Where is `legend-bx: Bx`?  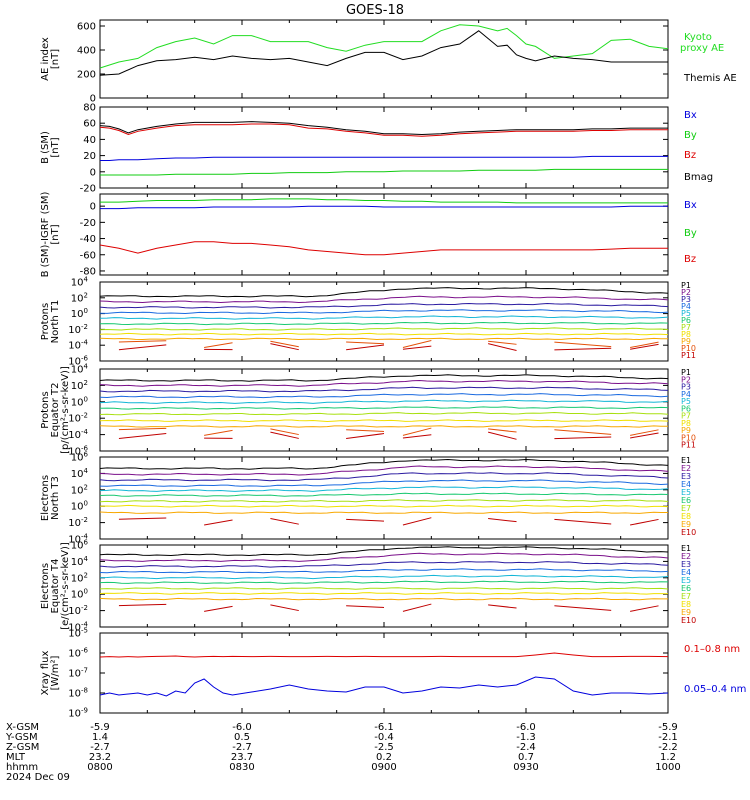
legend-bx: Bx is located at coordinates (690, 115).